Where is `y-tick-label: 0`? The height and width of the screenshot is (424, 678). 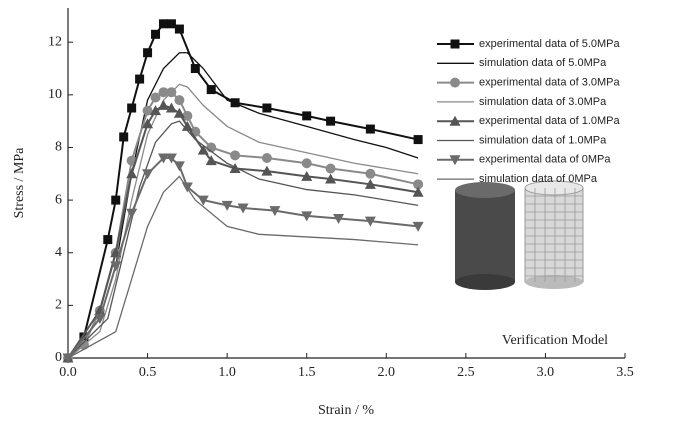
y-tick-label: 0 is located at coordinates (58, 357).